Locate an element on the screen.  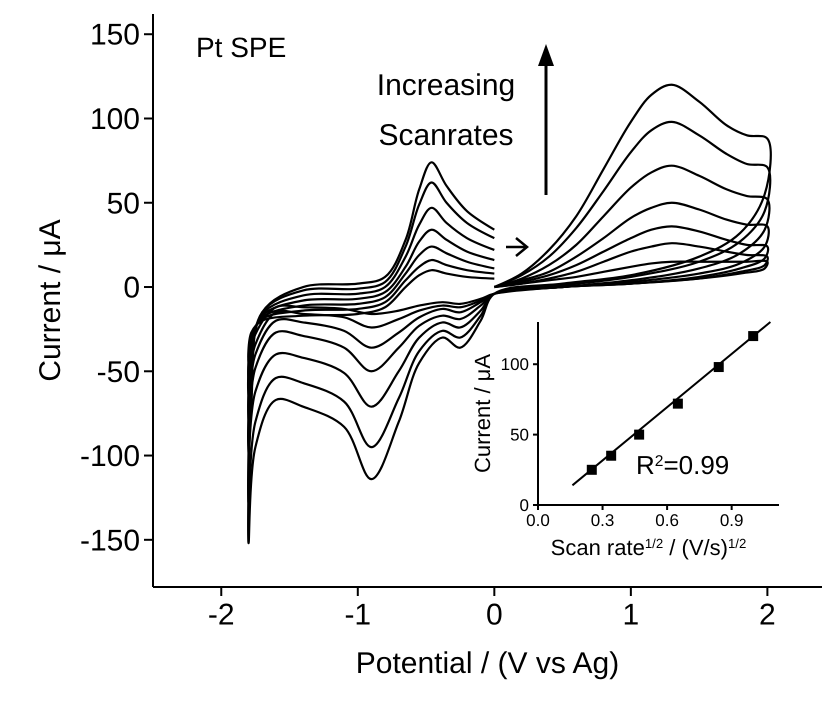
x-tick-label: 2 is located at coordinates (767, 615).